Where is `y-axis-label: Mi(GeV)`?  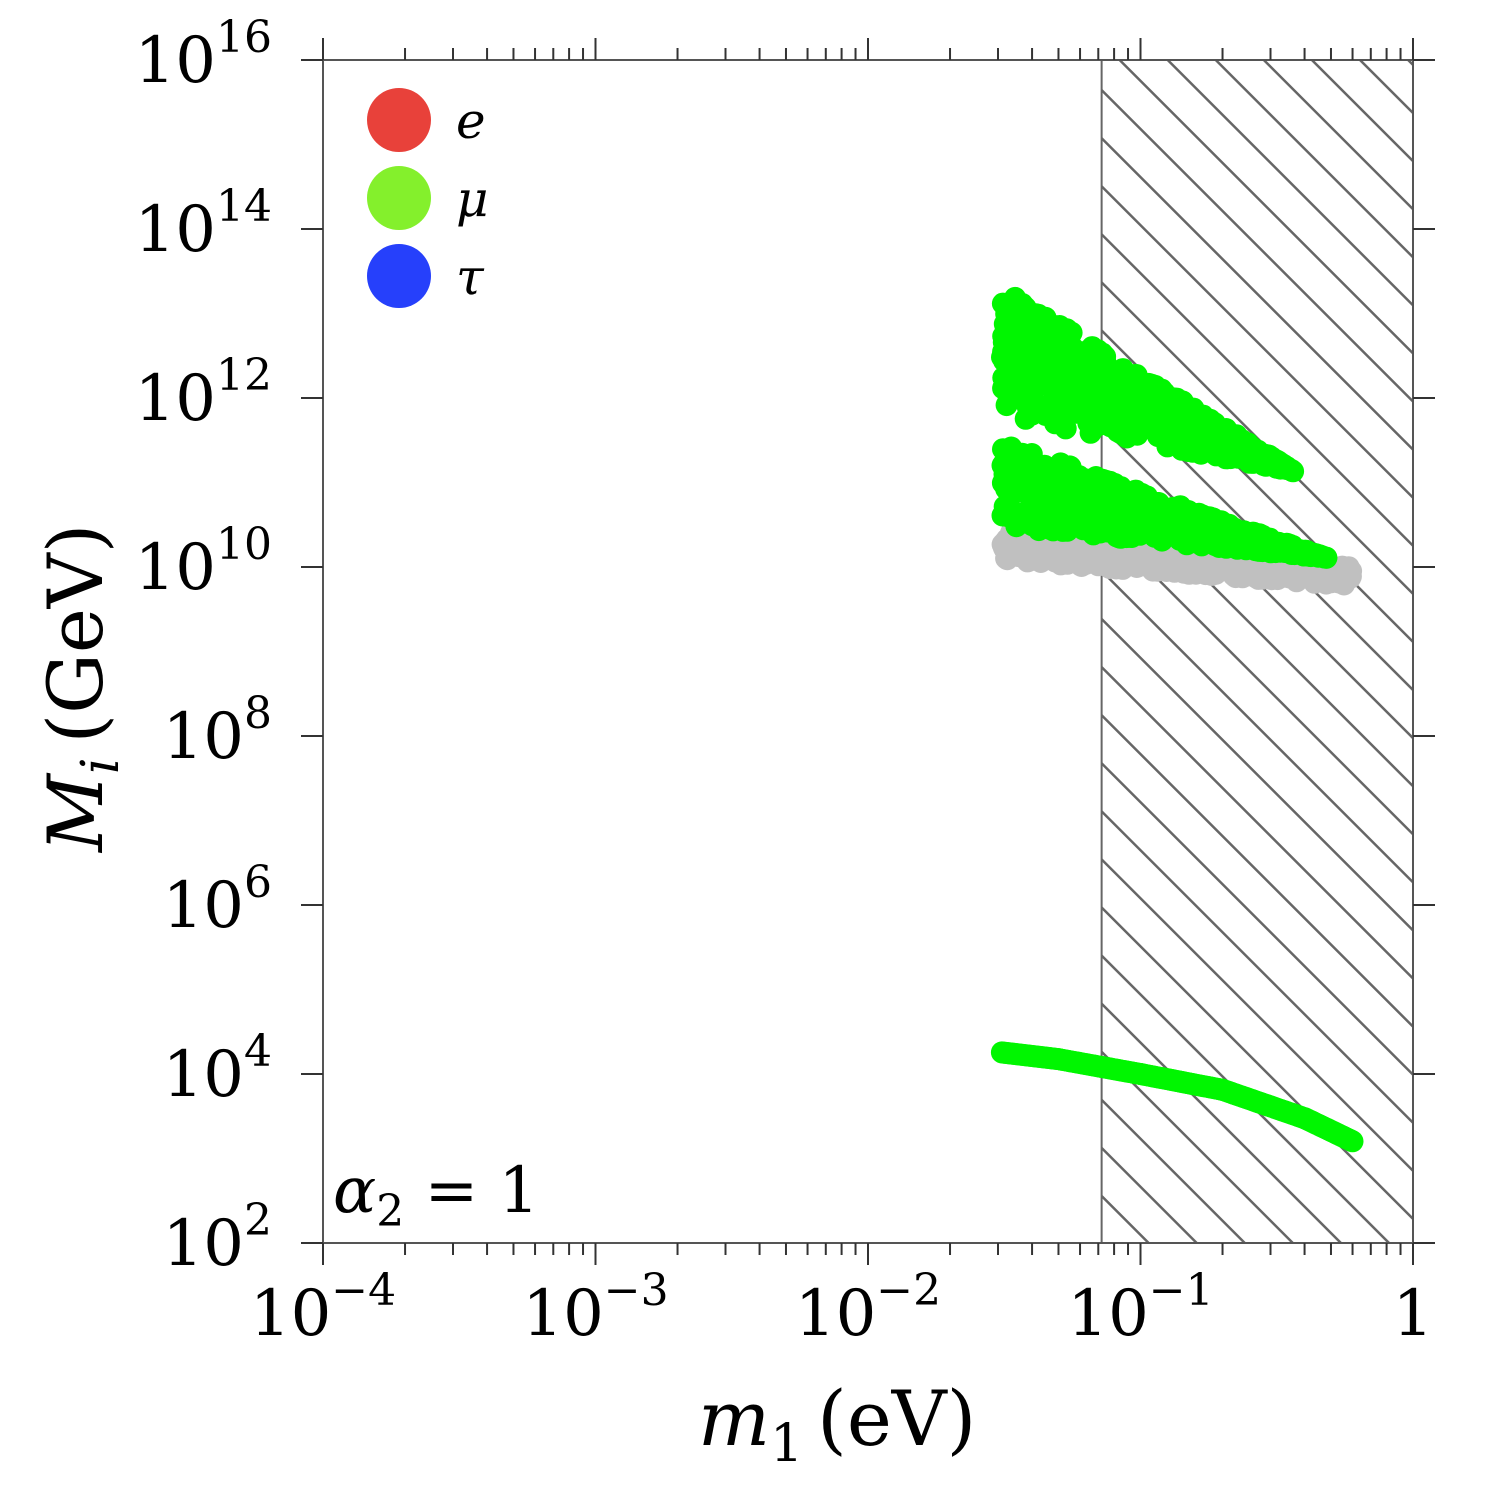
y-axis-label: Mi(GeV) is located at coordinates (81, 689).